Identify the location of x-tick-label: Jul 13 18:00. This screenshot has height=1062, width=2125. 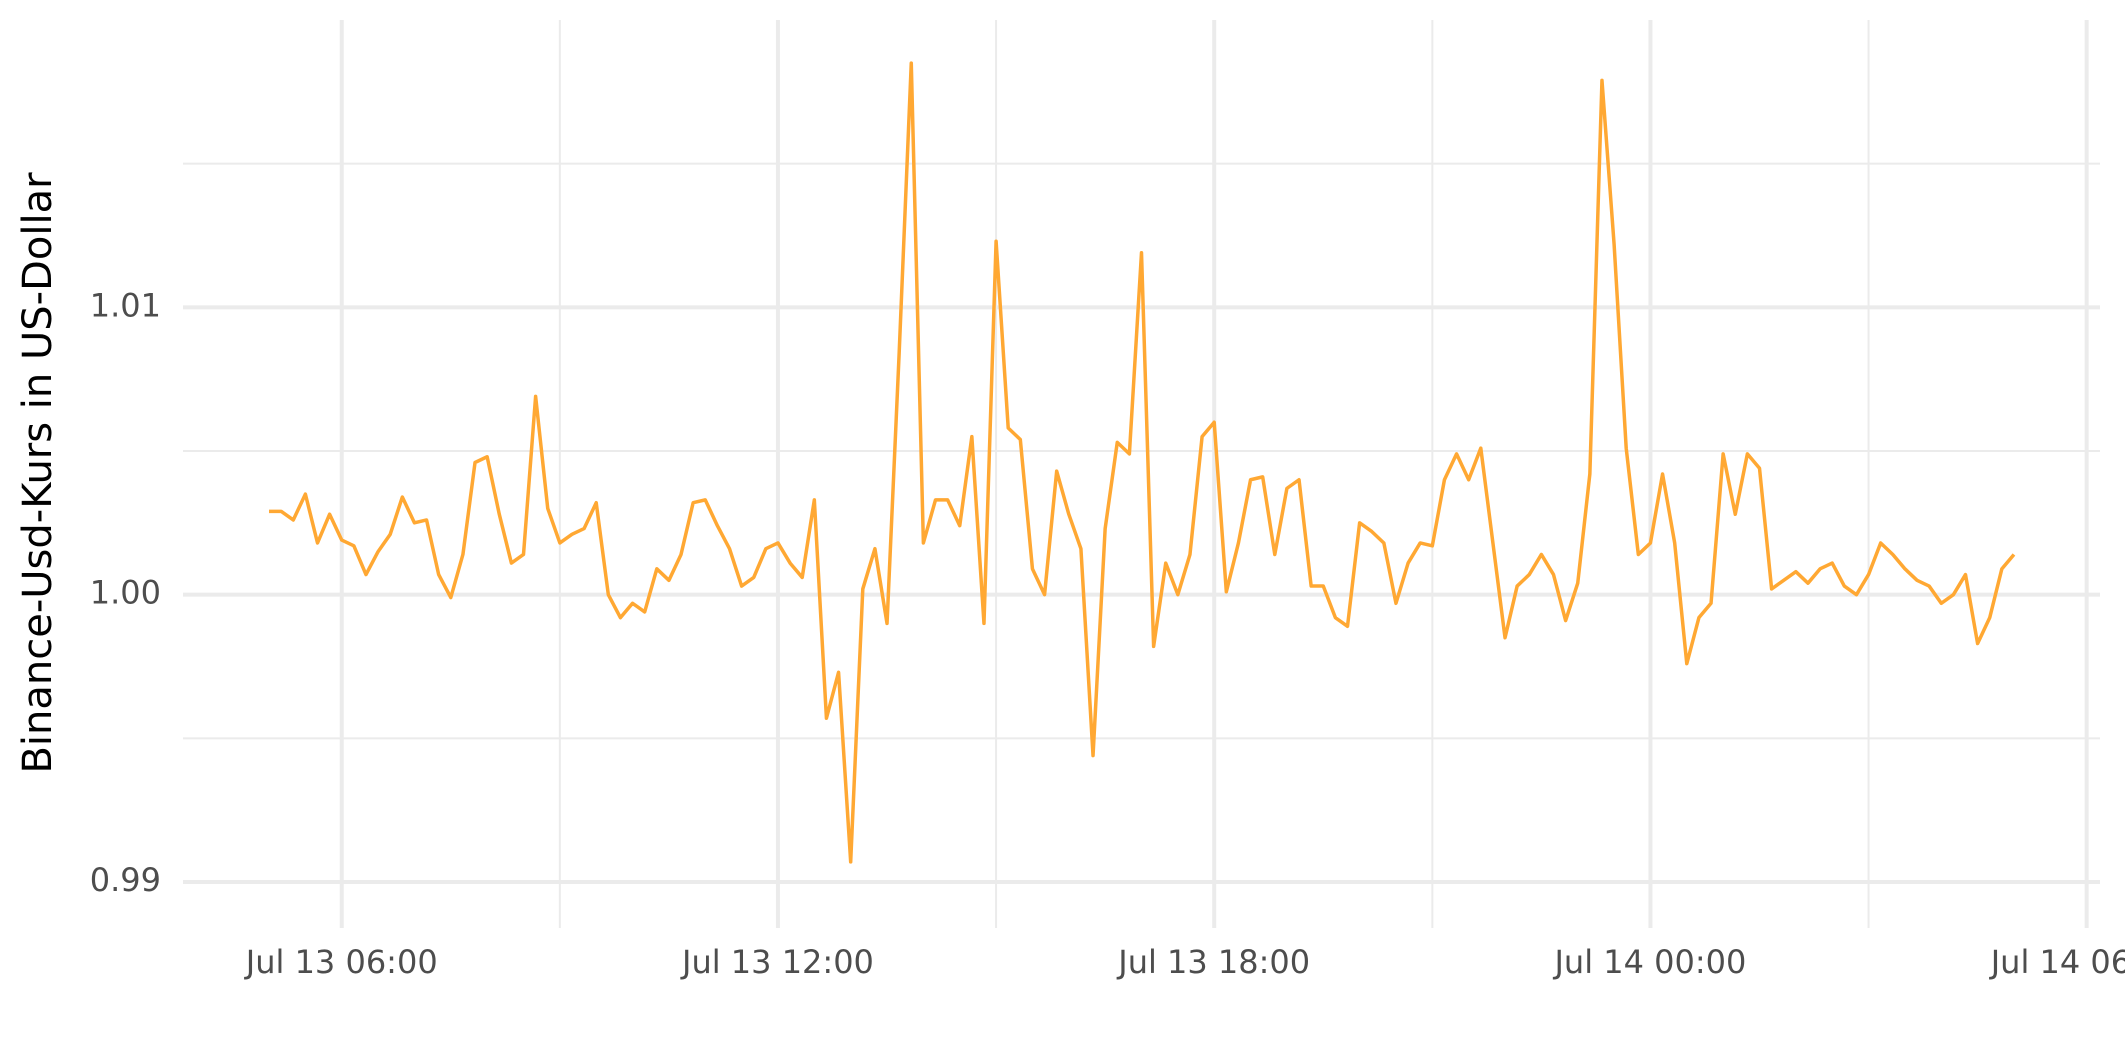
(1213, 962).